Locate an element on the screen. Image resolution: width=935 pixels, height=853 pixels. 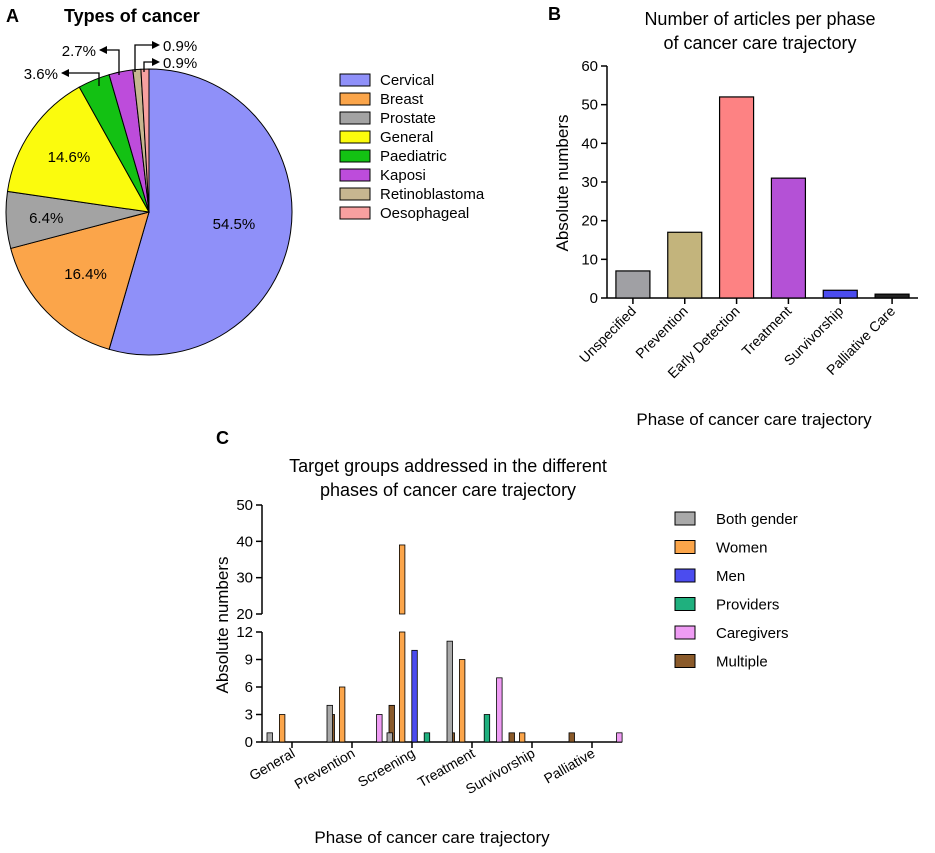
panel-c-y-tick-0: 0 is located at coordinates (249, 742).